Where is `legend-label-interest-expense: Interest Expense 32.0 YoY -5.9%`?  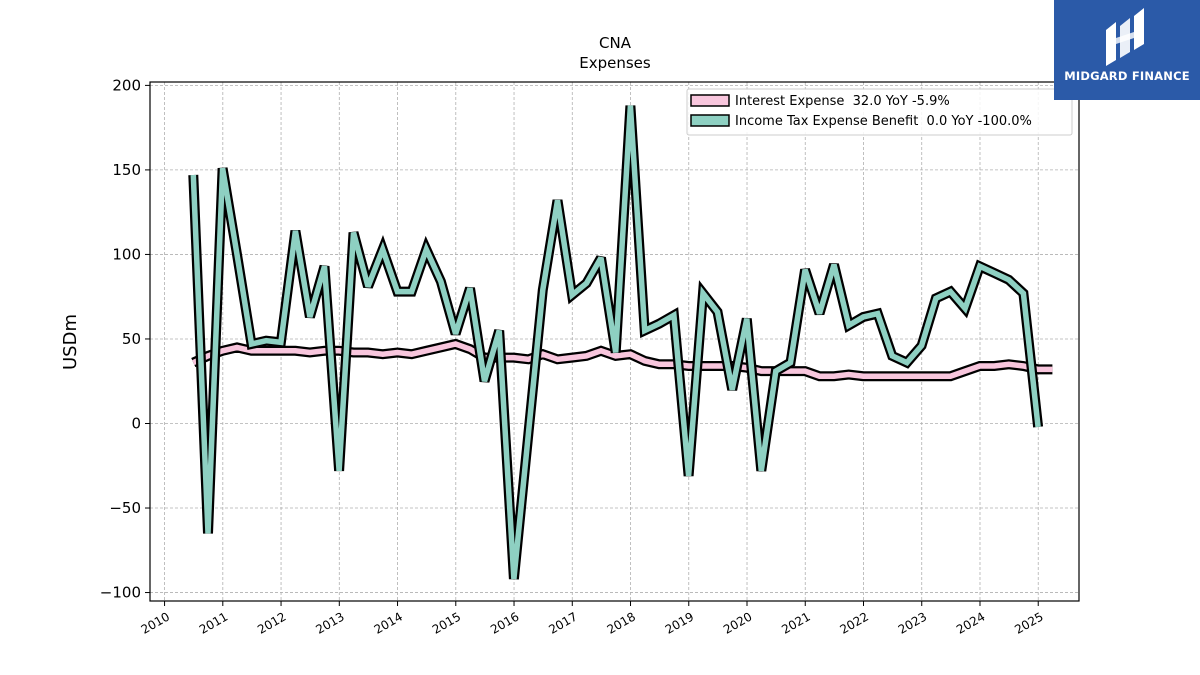
legend-label-interest-expense: Interest Expense 32.0 YoY -5.9% is located at coordinates (842, 101).